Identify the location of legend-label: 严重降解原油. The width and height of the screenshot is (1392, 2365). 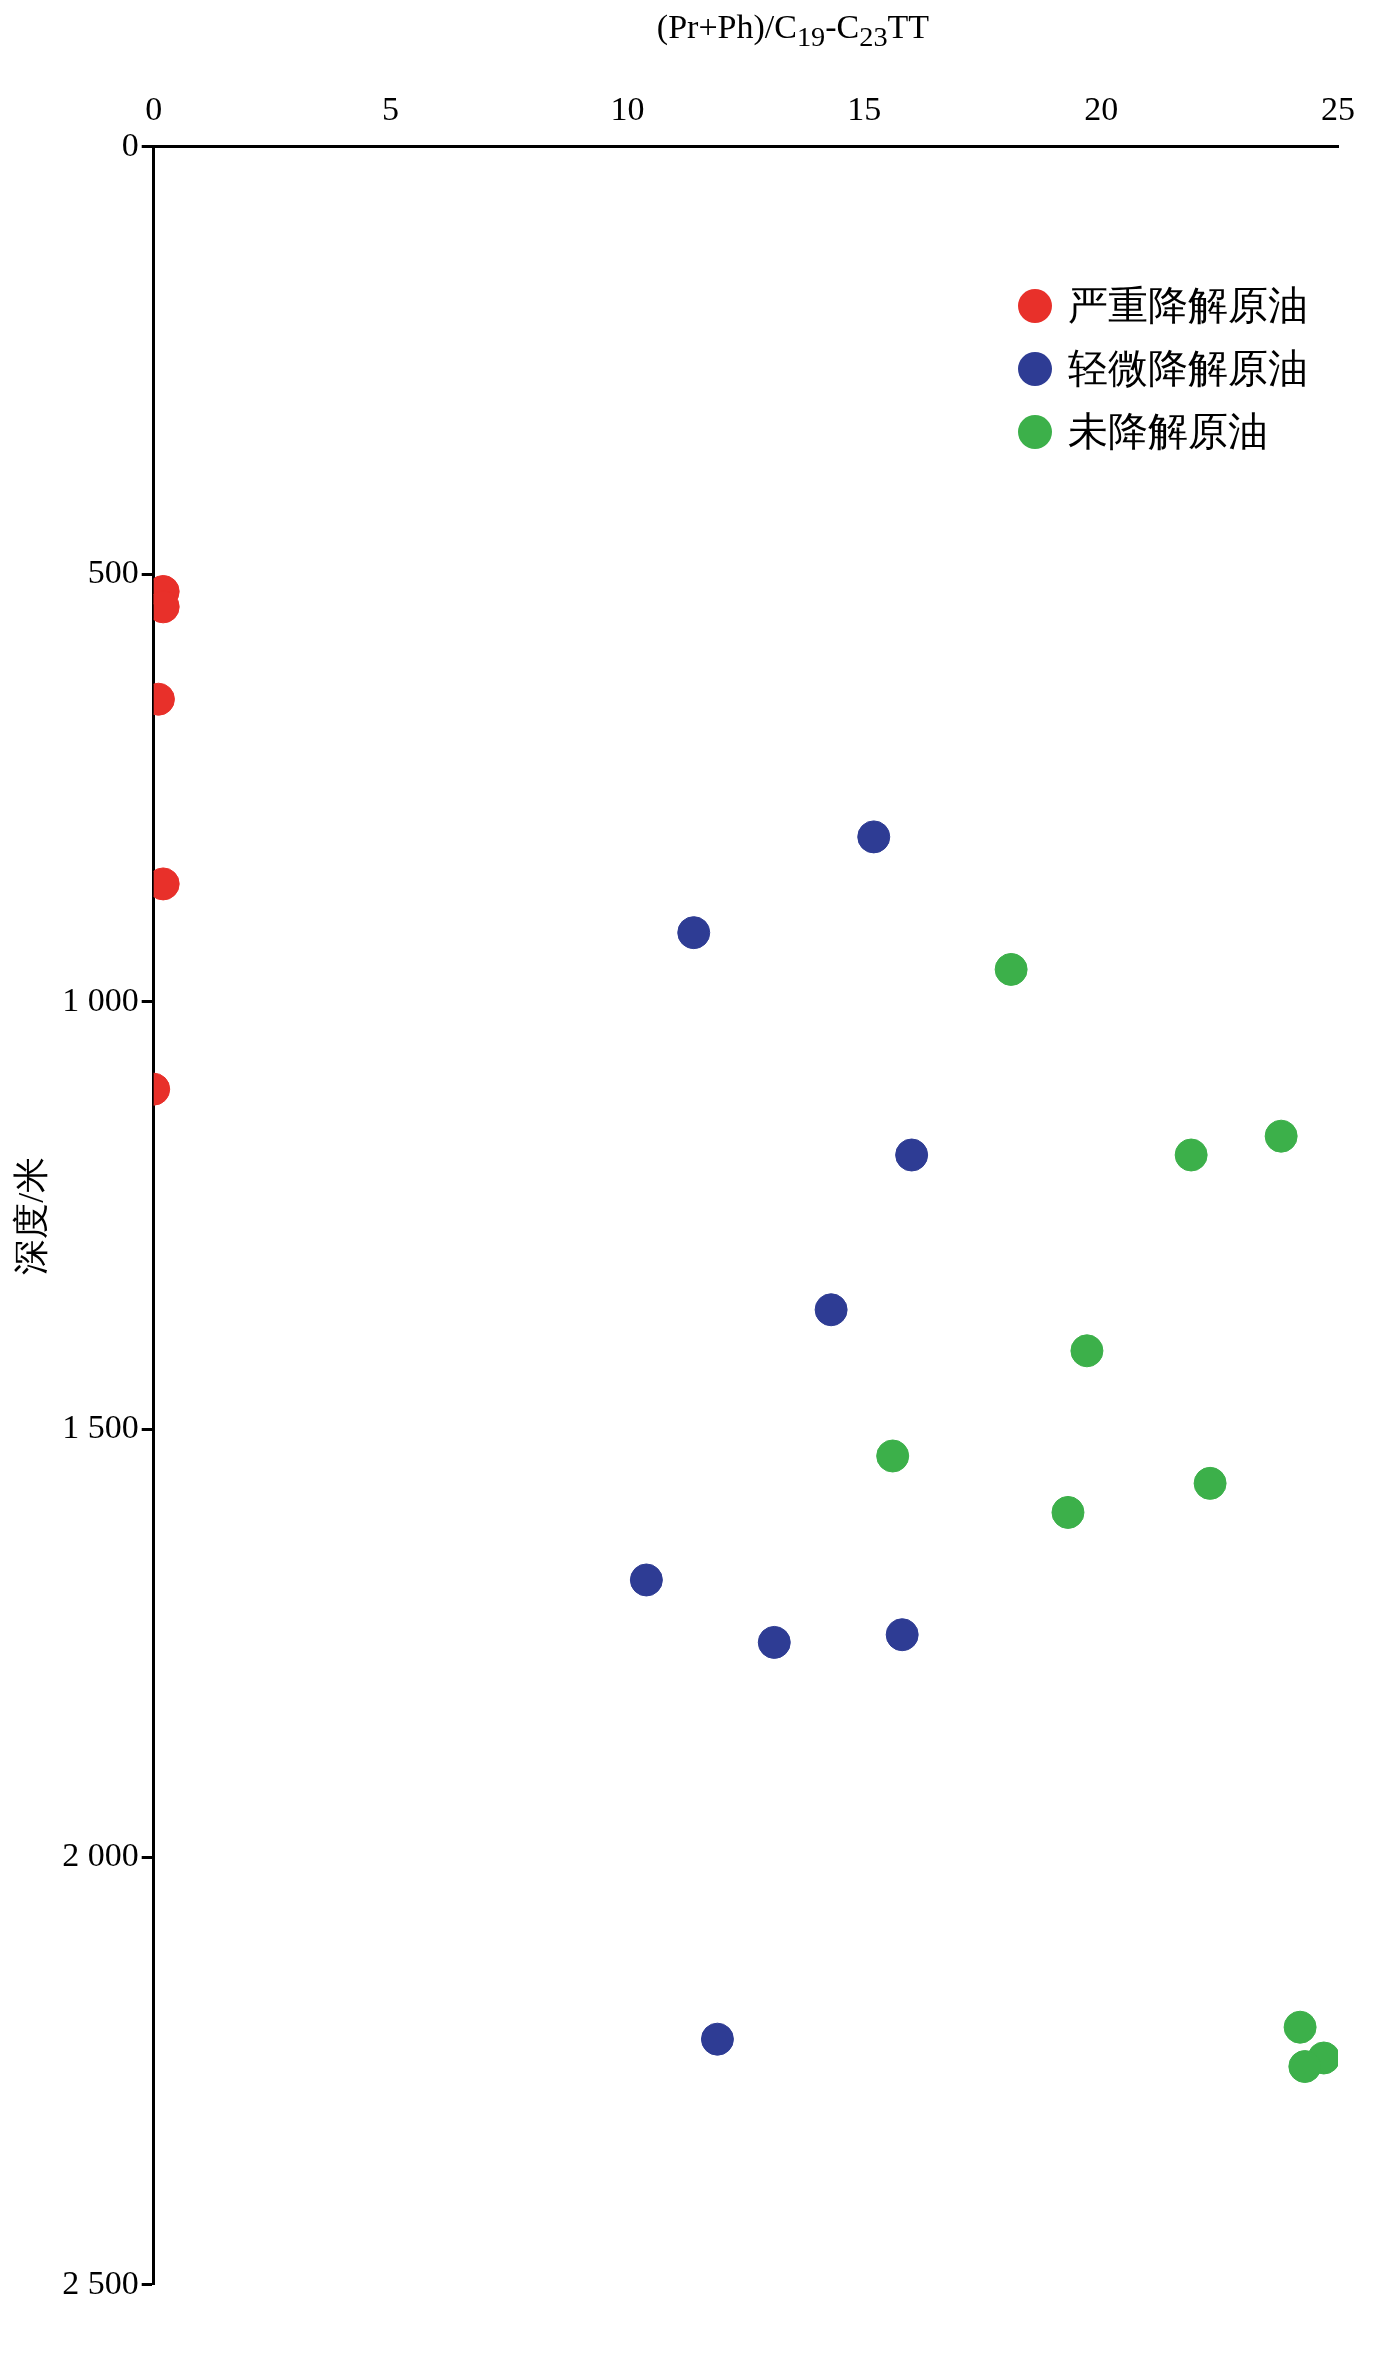
(1188, 306).